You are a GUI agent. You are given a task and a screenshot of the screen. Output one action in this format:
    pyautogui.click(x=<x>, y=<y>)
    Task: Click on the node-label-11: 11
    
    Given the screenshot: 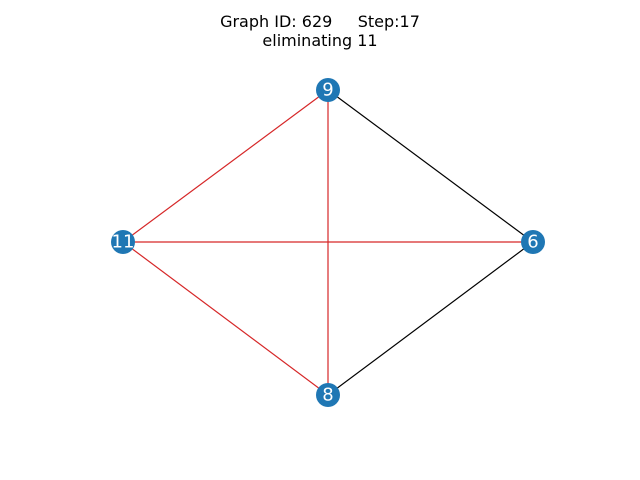 What is the action you would take?
    pyautogui.click(x=123, y=242)
    